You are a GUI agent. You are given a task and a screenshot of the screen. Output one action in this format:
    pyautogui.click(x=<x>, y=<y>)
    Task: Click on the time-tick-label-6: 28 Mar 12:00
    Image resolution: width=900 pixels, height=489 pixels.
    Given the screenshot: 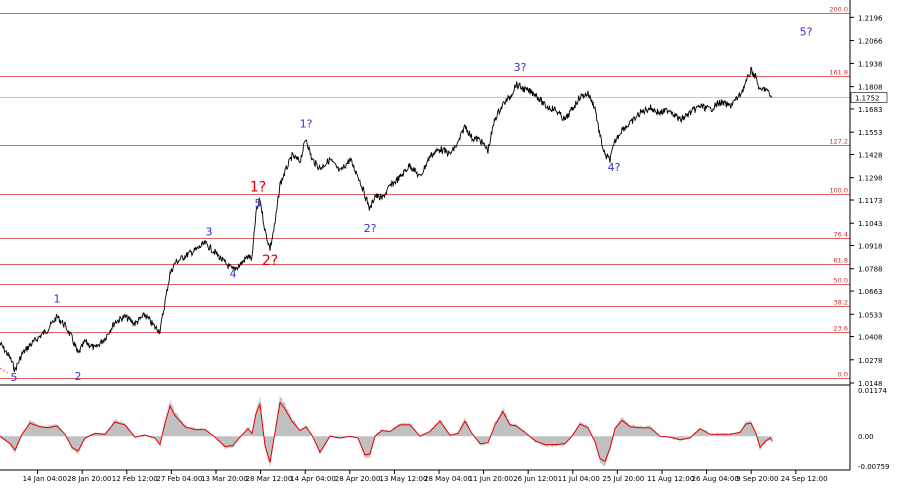 What is the action you would take?
    pyautogui.click(x=269, y=479)
    